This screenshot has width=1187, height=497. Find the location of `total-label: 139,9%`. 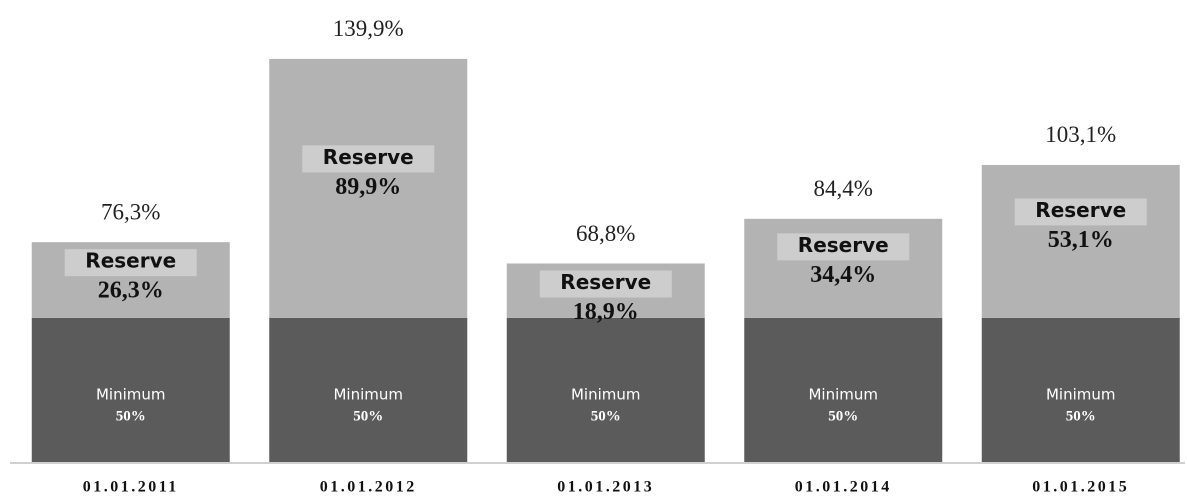

total-label: 139,9% is located at coordinates (368, 28).